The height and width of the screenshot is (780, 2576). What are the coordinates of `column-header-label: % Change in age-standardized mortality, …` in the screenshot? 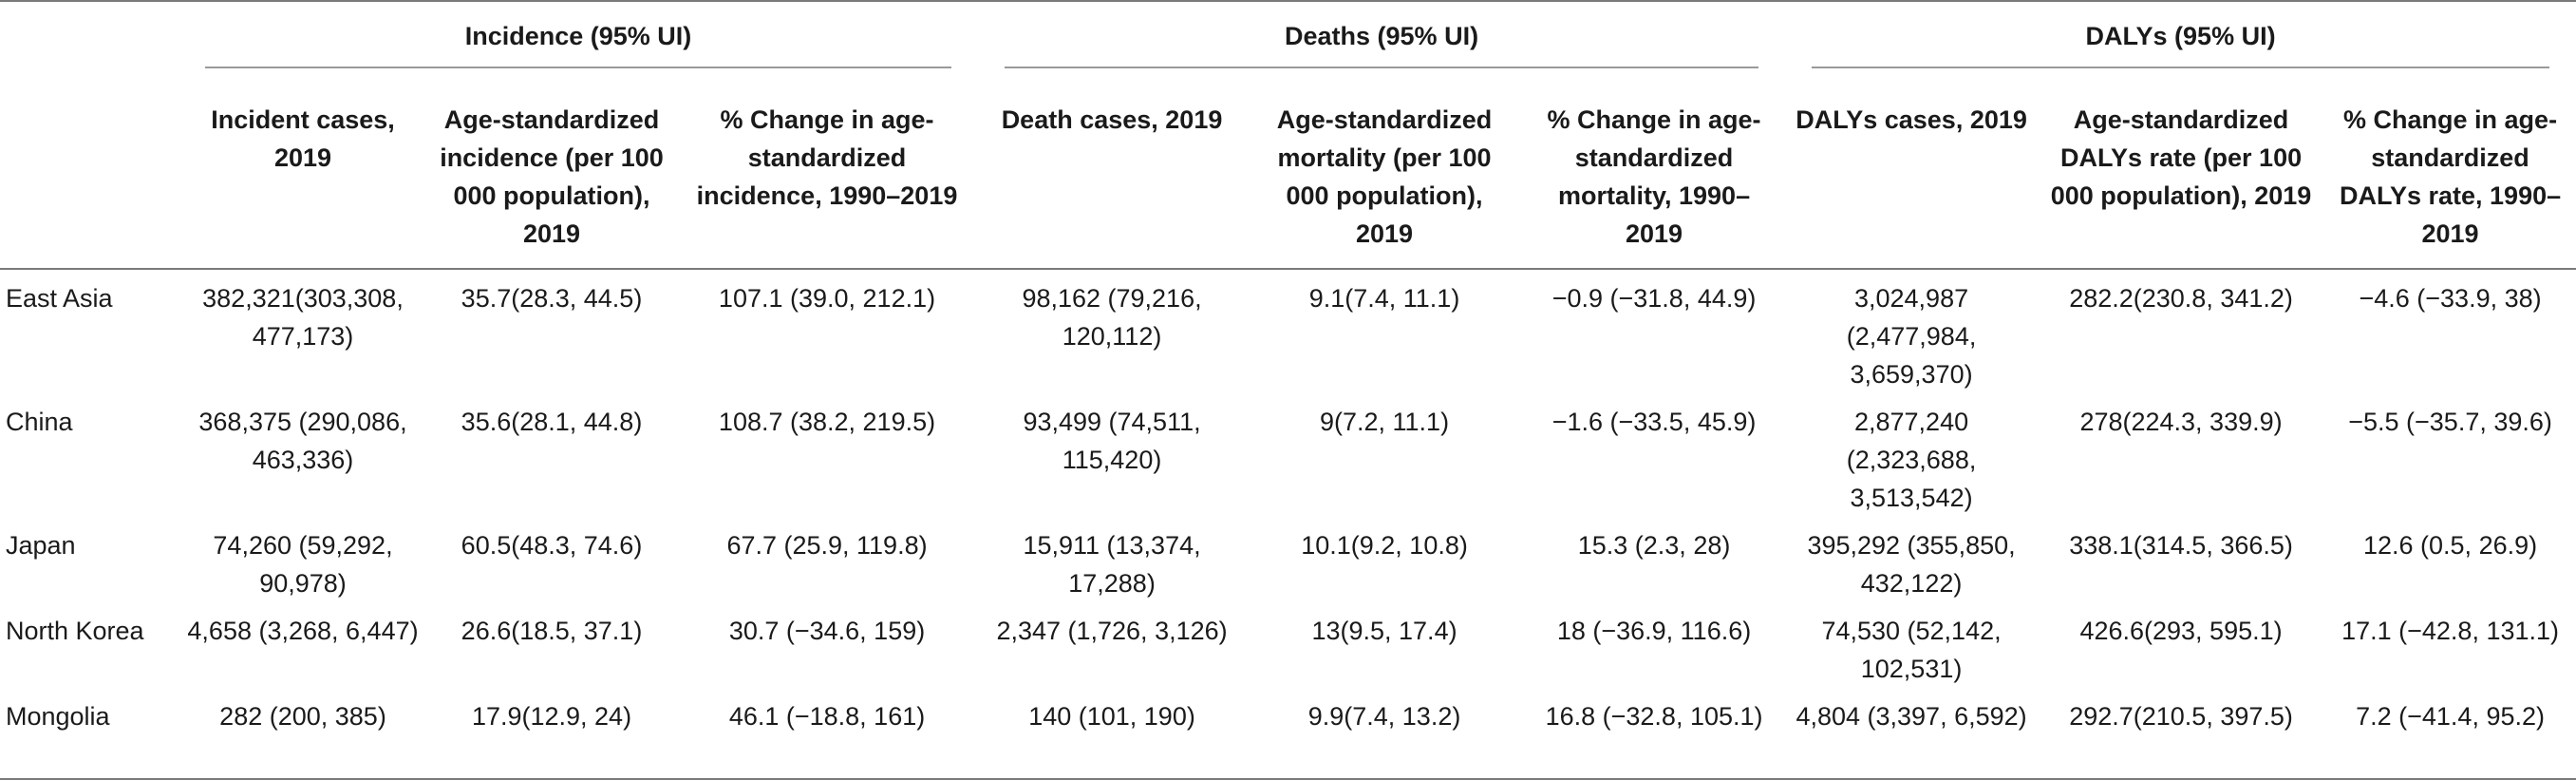 It's located at (1654, 176).